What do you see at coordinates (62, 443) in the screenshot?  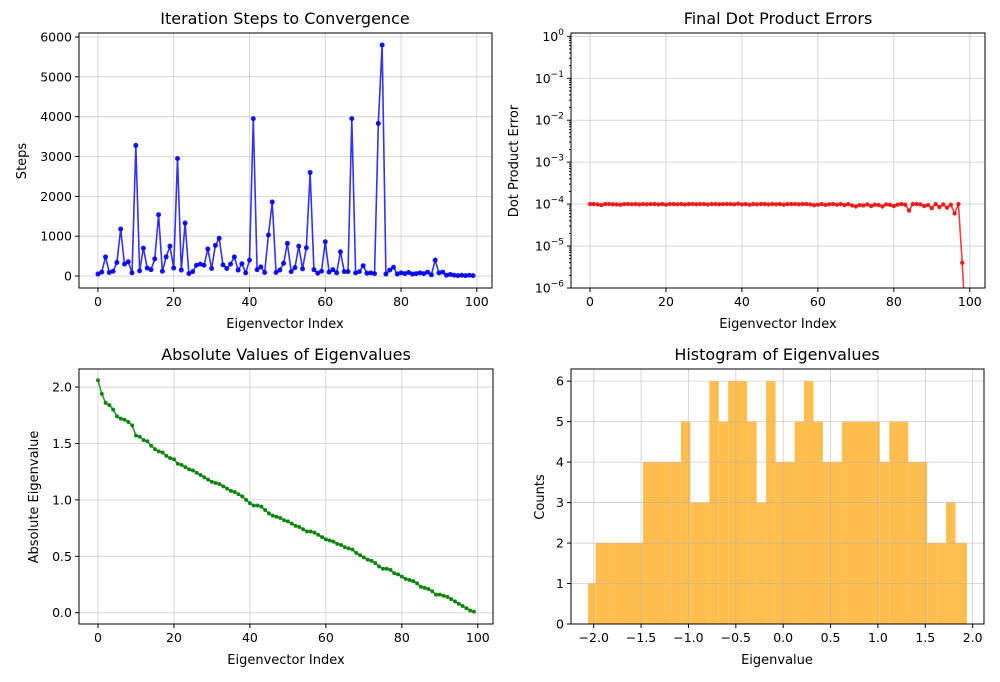 I see `absolute-eigenvalues-ytick-label-3: 1.5` at bounding box center [62, 443].